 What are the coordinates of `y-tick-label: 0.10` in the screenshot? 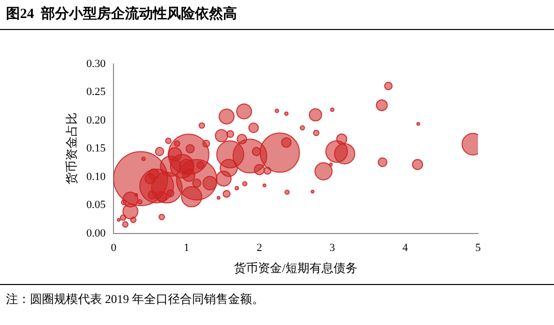 It's located at (96, 176).